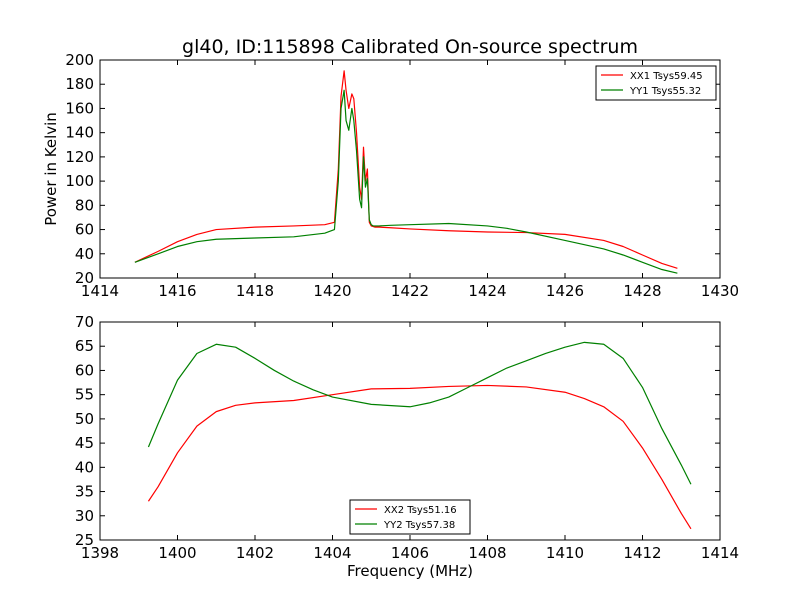 The width and height of the screenshot is (800, 600). I want to click on y-axis-label: Power in Kelvin, so click(51, 169).